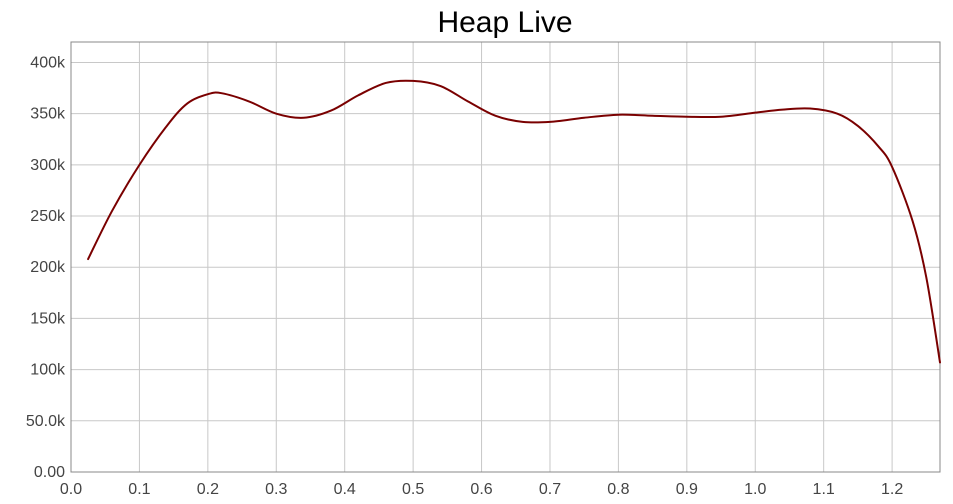 The image size is (953, 504). What do you see at coordinates (46, 421) in the screenshot?
I see `y-tick-label: 50.0k` at bounding box center [46, 421].